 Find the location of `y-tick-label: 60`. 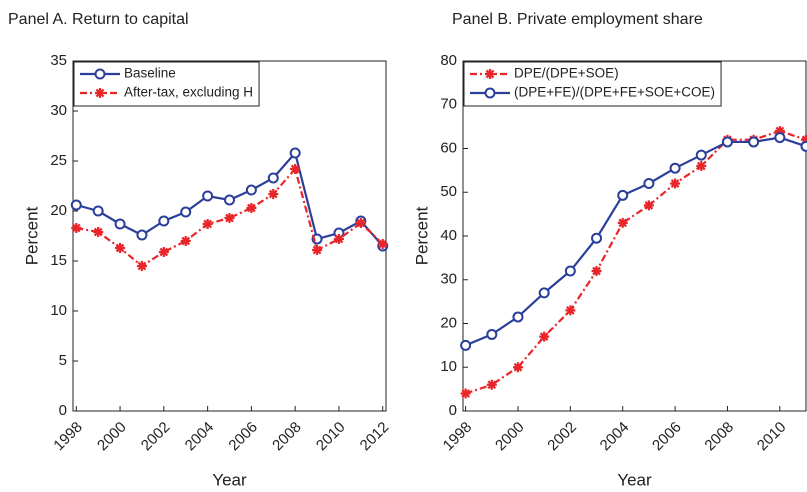

y-tick-label: 60 is located at coordinates (448, 147).